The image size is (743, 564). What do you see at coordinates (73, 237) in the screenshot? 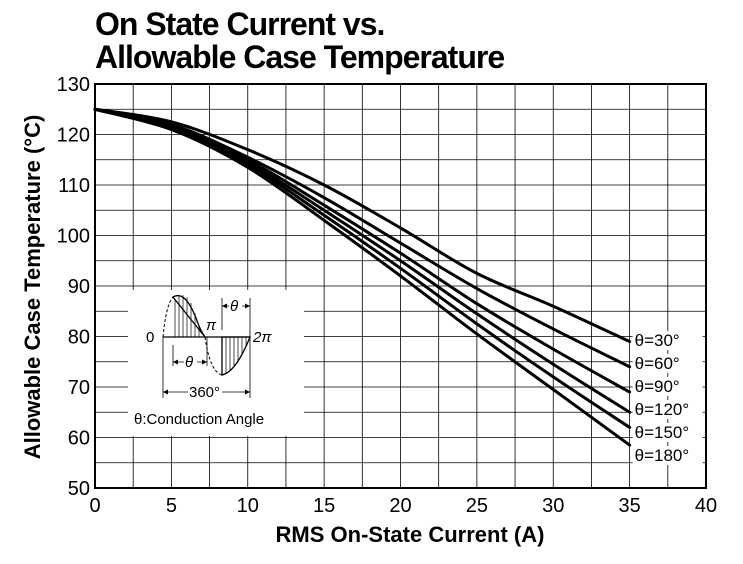
I see `y-tick-label: 100` at bounding box center [73, 237].